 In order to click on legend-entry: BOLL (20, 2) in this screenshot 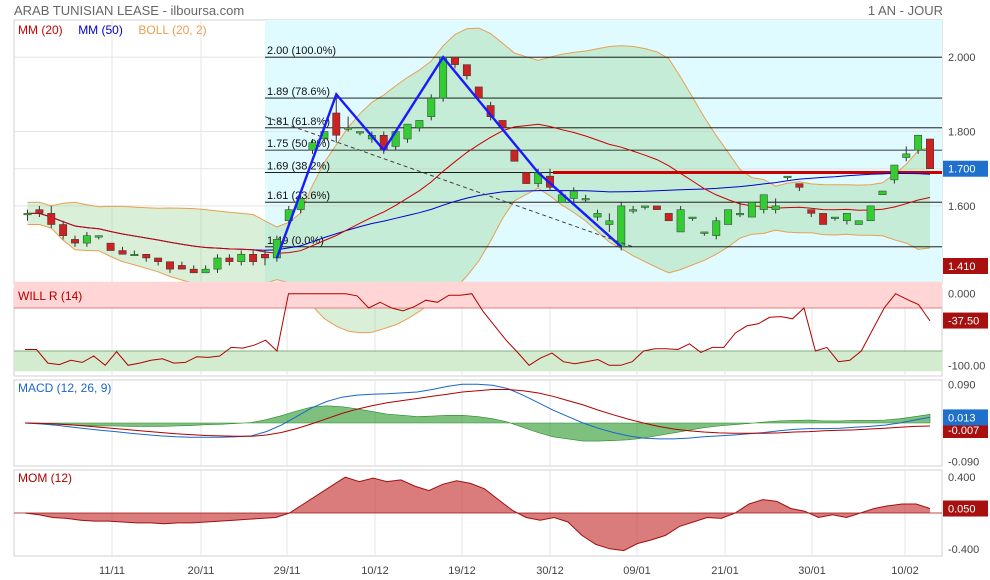, I will do `click(172, 30)`.